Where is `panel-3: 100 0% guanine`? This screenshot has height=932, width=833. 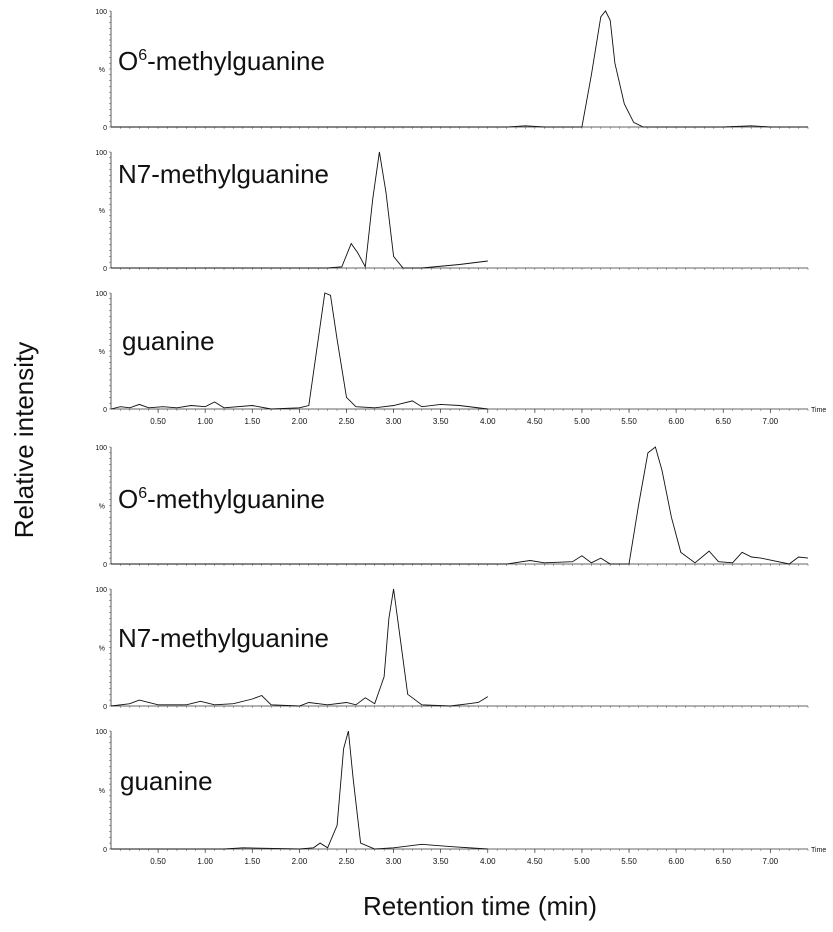 panel-3: 100 0% guanine is located at coordinates (452, 352).